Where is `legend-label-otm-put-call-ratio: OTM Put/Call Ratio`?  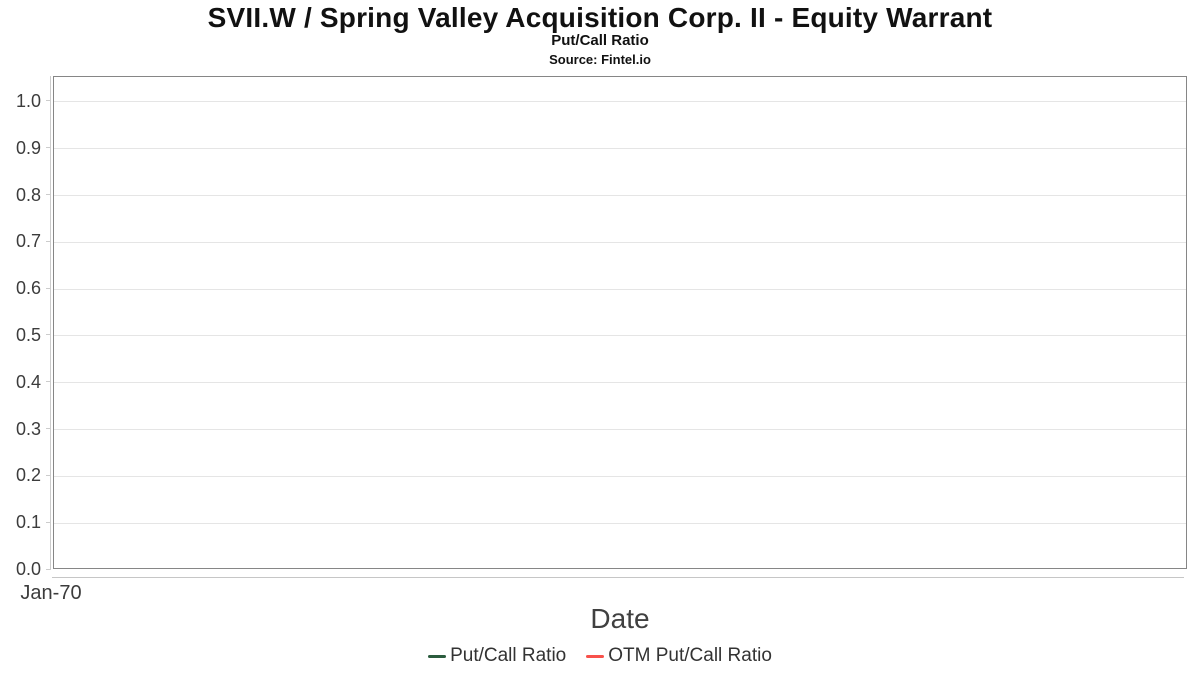
legend-label-otm-put-call-ratio: OTM Put/Call Ratio is located at coordinates (690, 655).